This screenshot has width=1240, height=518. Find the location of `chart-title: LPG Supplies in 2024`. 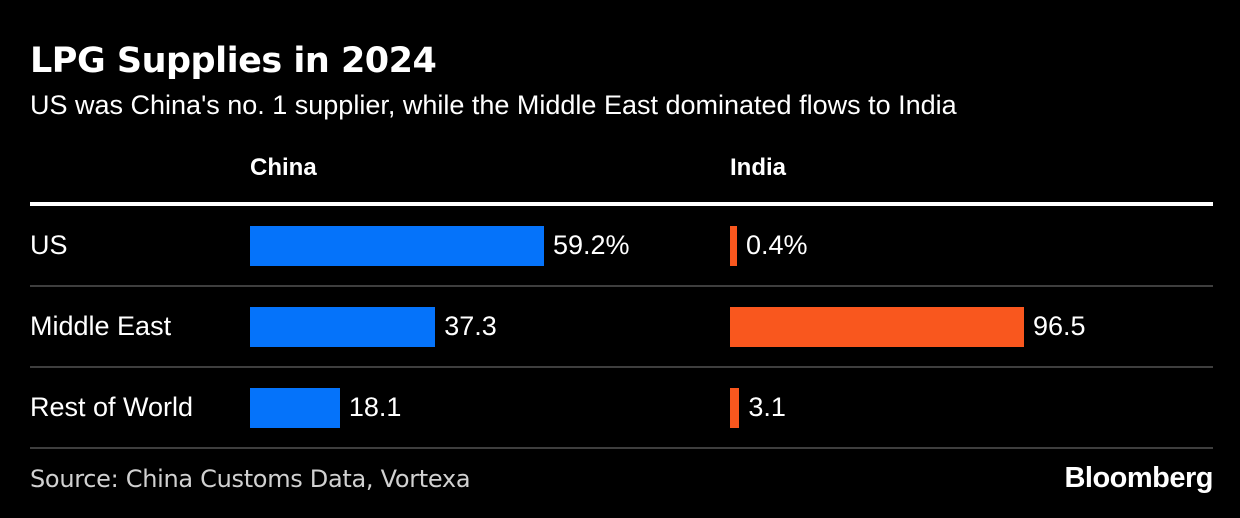

chart-title: LPG Supplies in 2024 is located at coordinates (233, 61).